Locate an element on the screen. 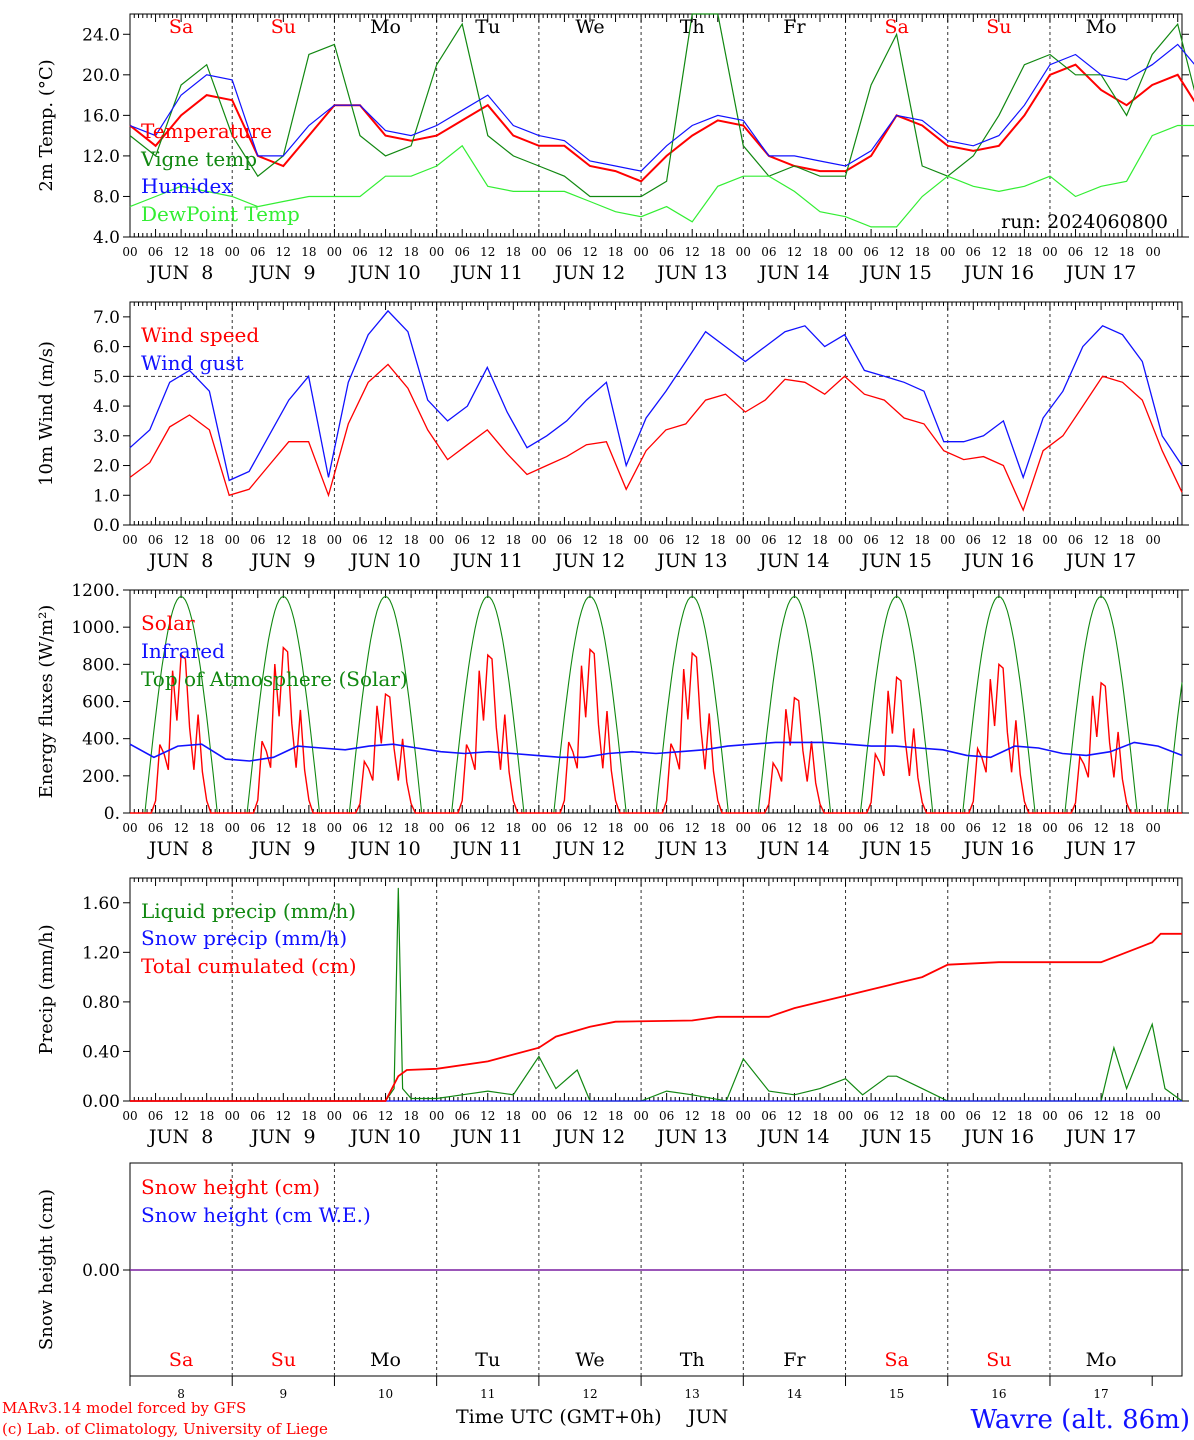  day-number-label: 12 is located at coordinates (589, 1394).